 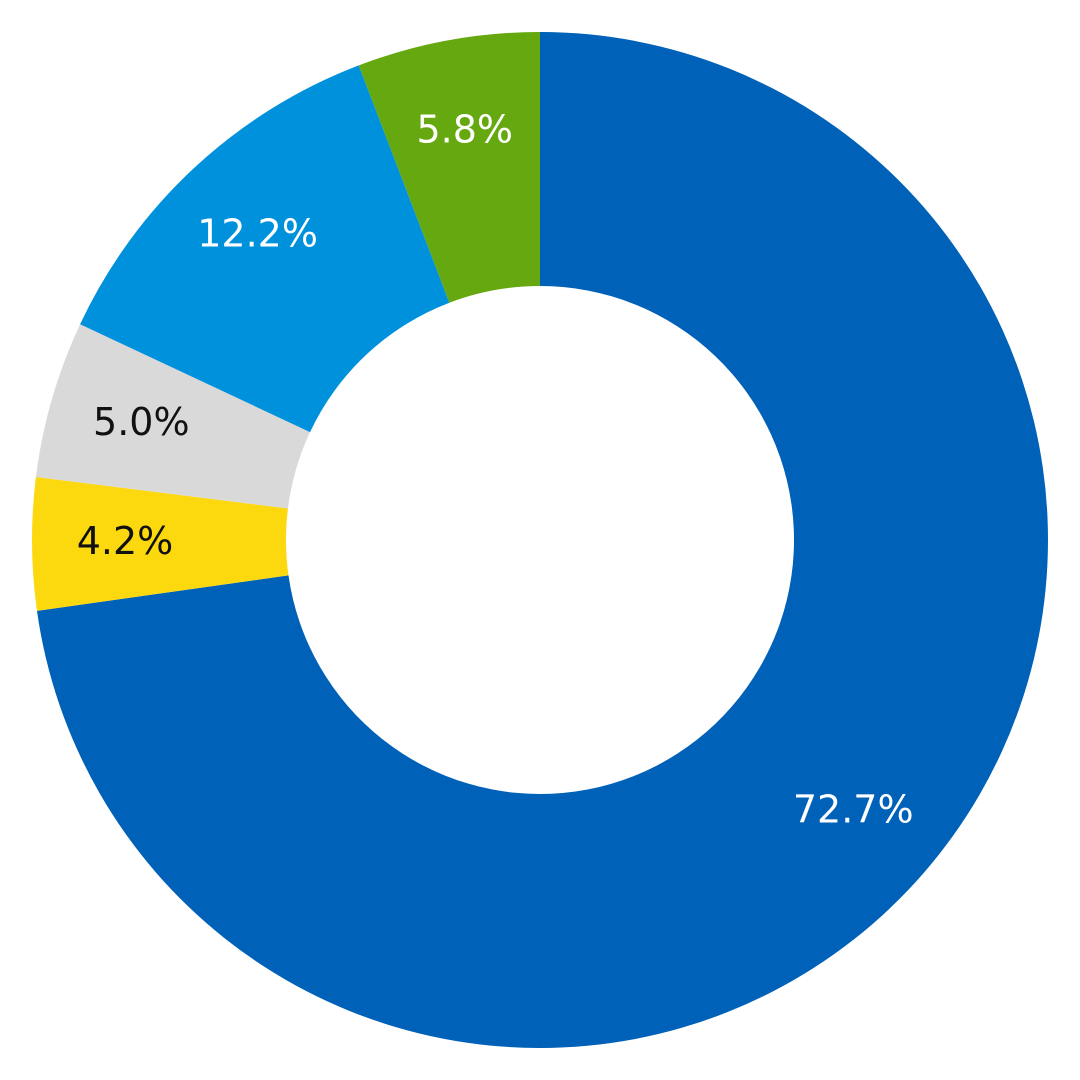 I want to click on value-label: 4.2%, so click(x=125, y=541).